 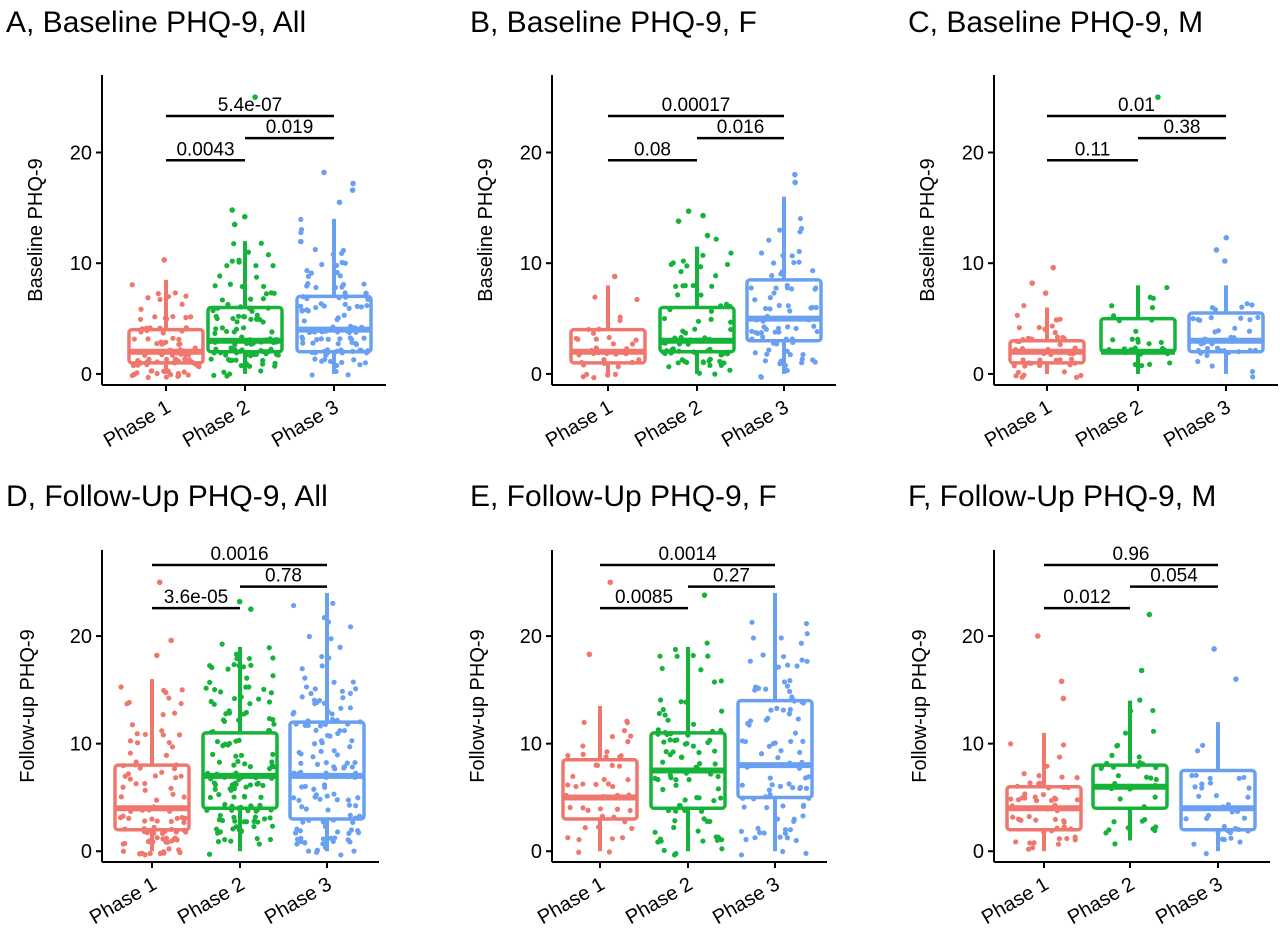 I want to click on y-axis-label: Baseline PHQ-9, so click(x=928, y=229).